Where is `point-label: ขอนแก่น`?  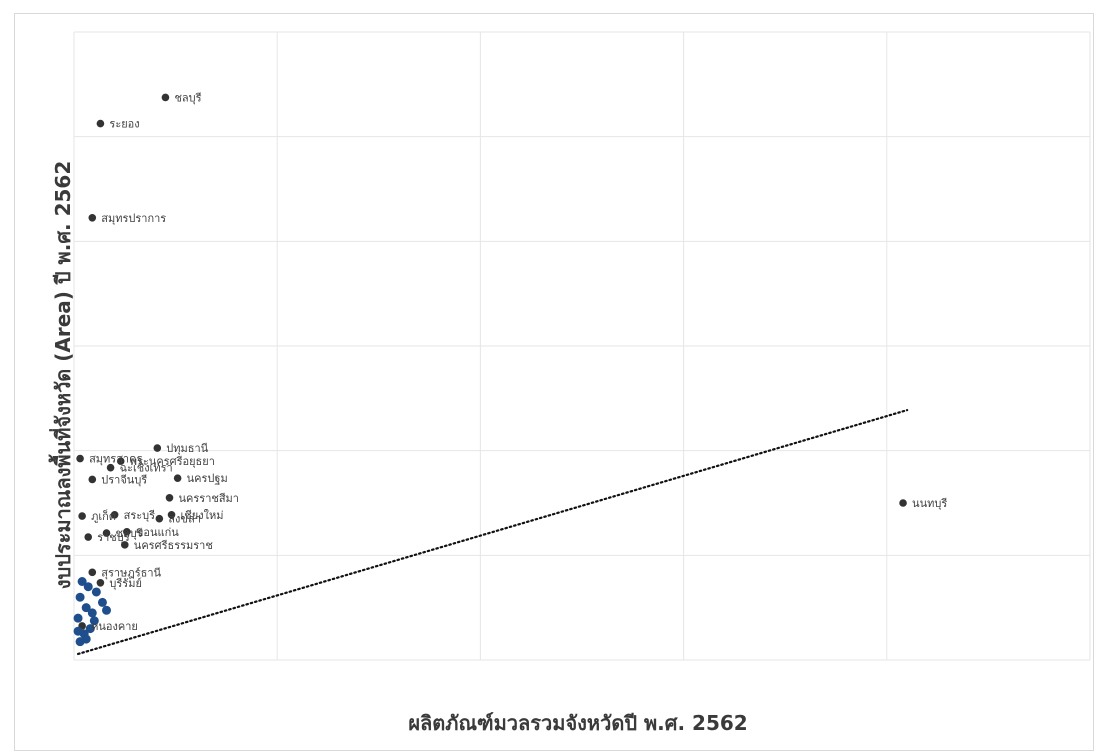 point-label: ขอนแก่น is located at coordinates (157, 532).